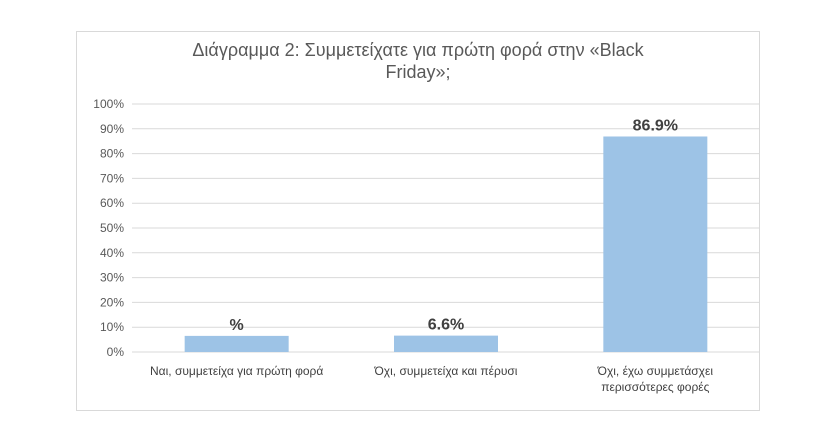  Describe the element at coordinates (112, 129) in the screenshot. I see `y-tick-label: 90%` at that location.